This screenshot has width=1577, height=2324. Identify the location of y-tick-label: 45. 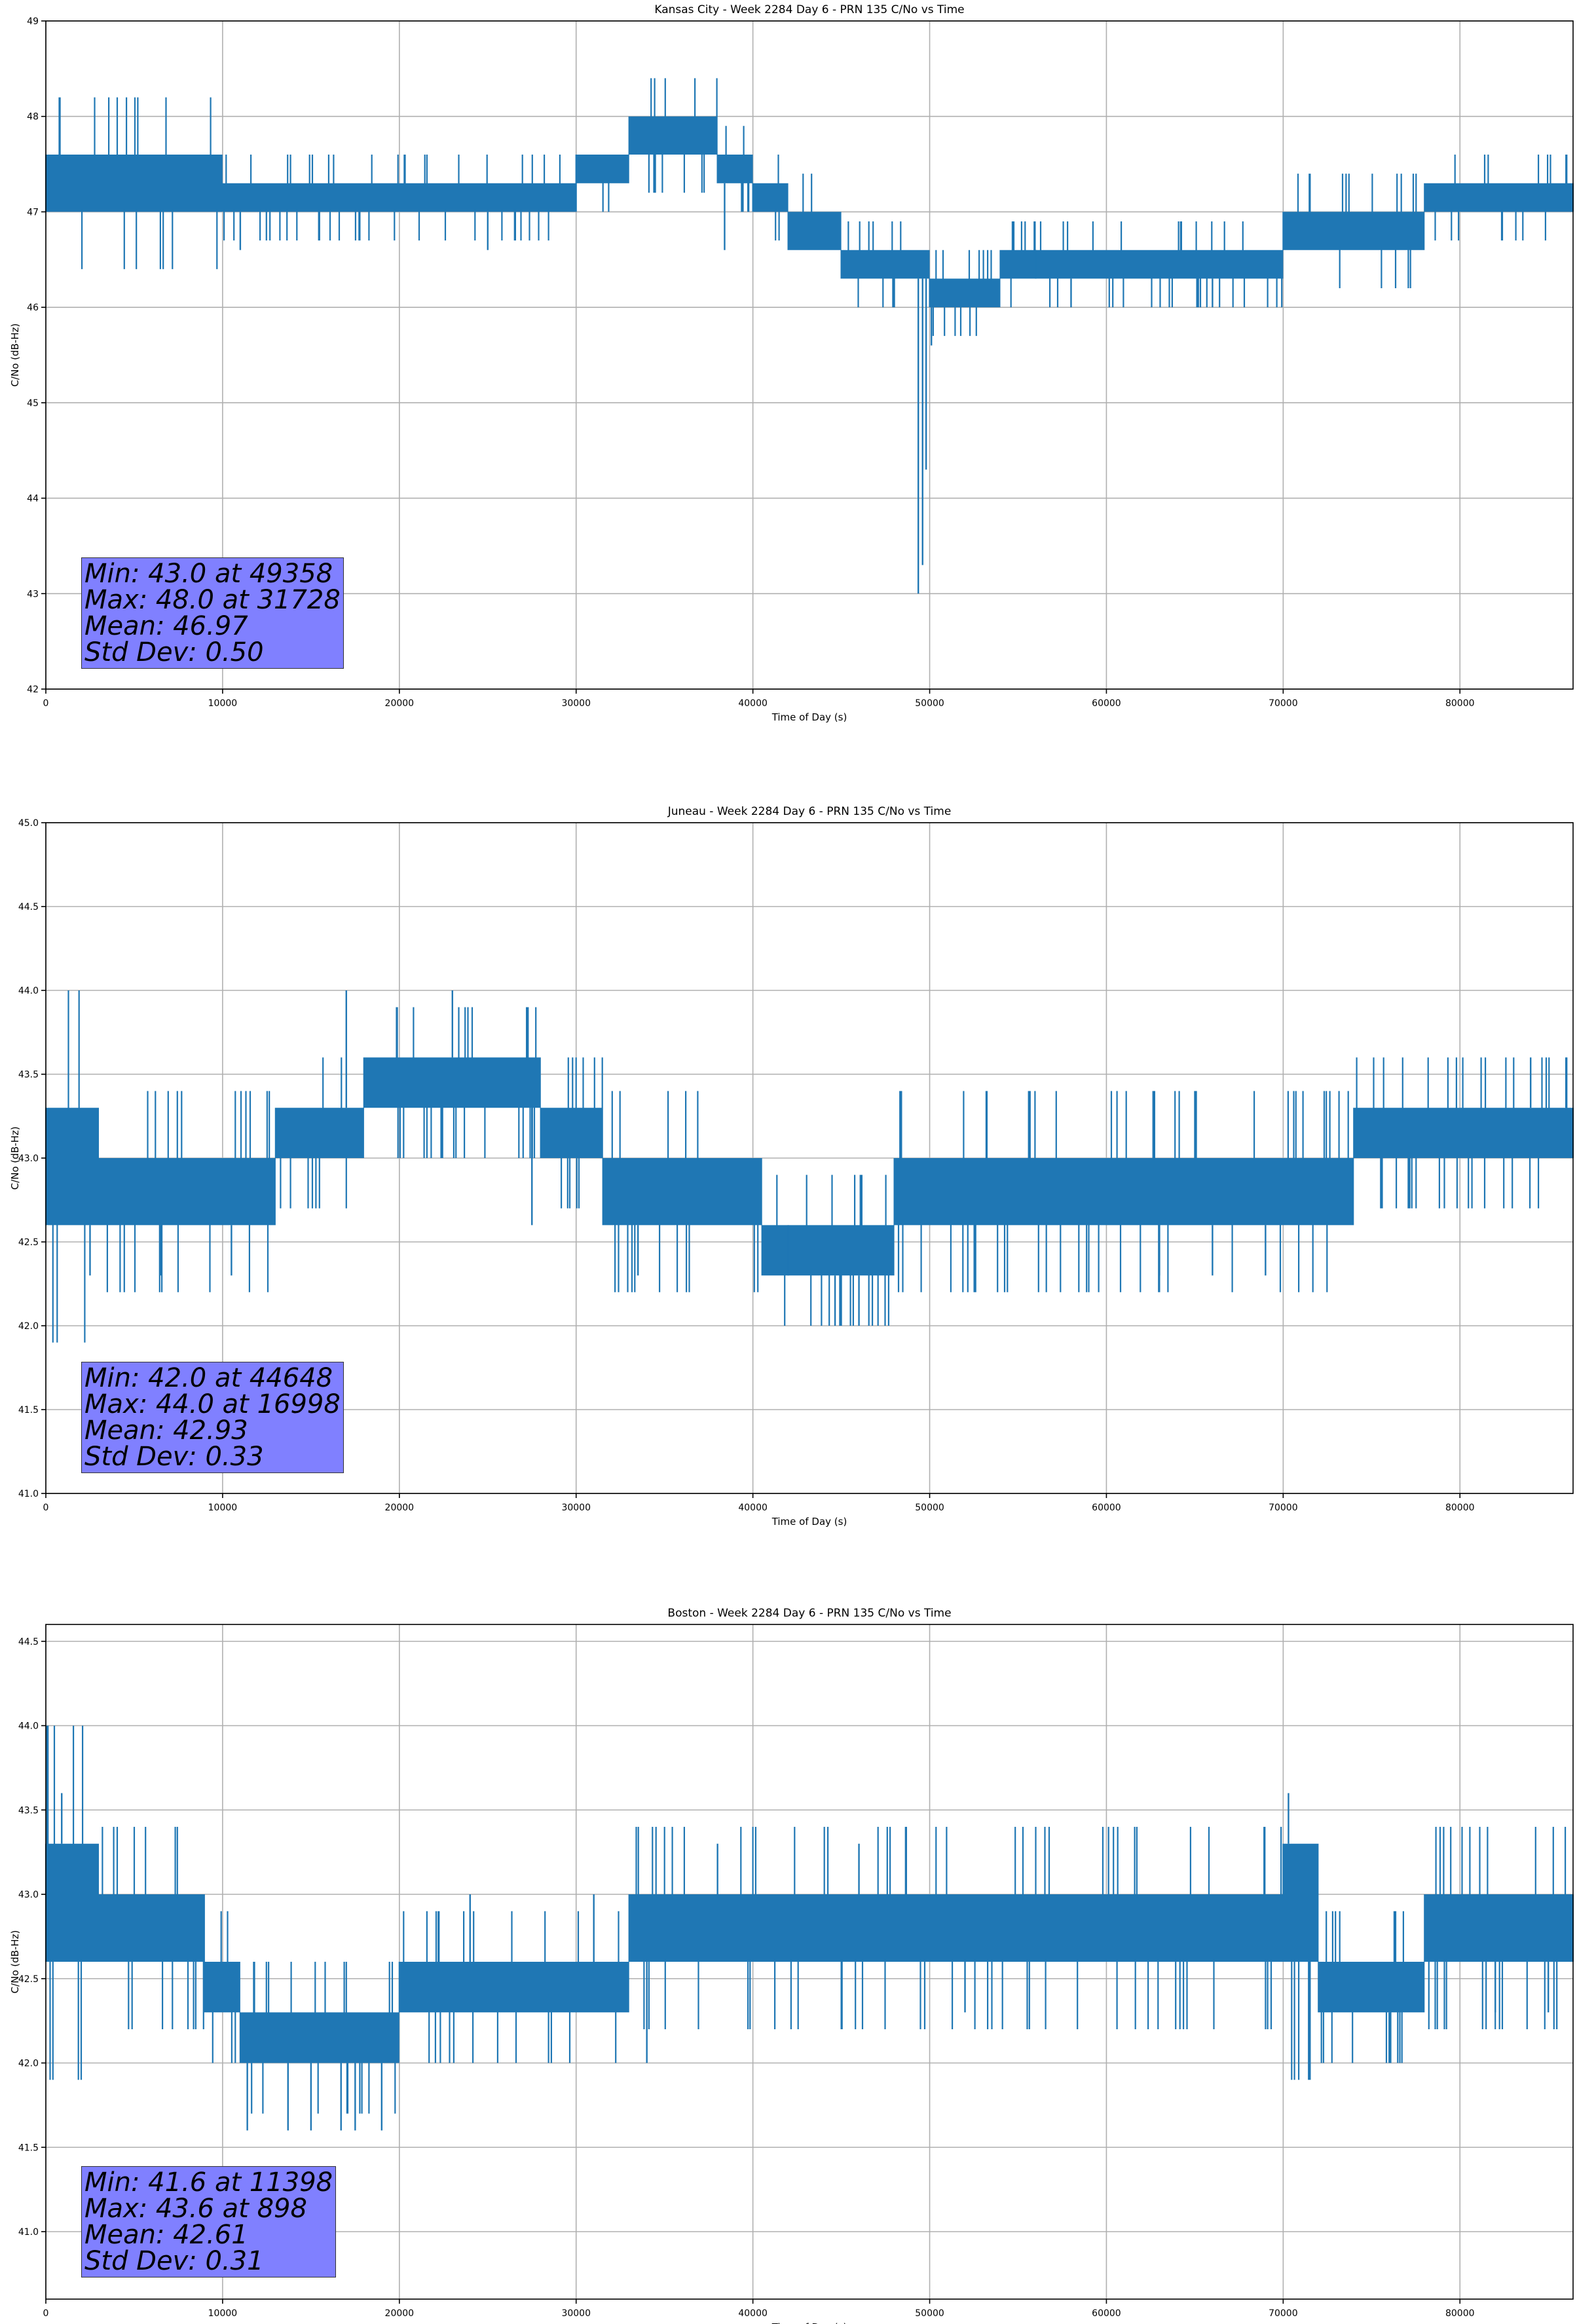
(33, 403).